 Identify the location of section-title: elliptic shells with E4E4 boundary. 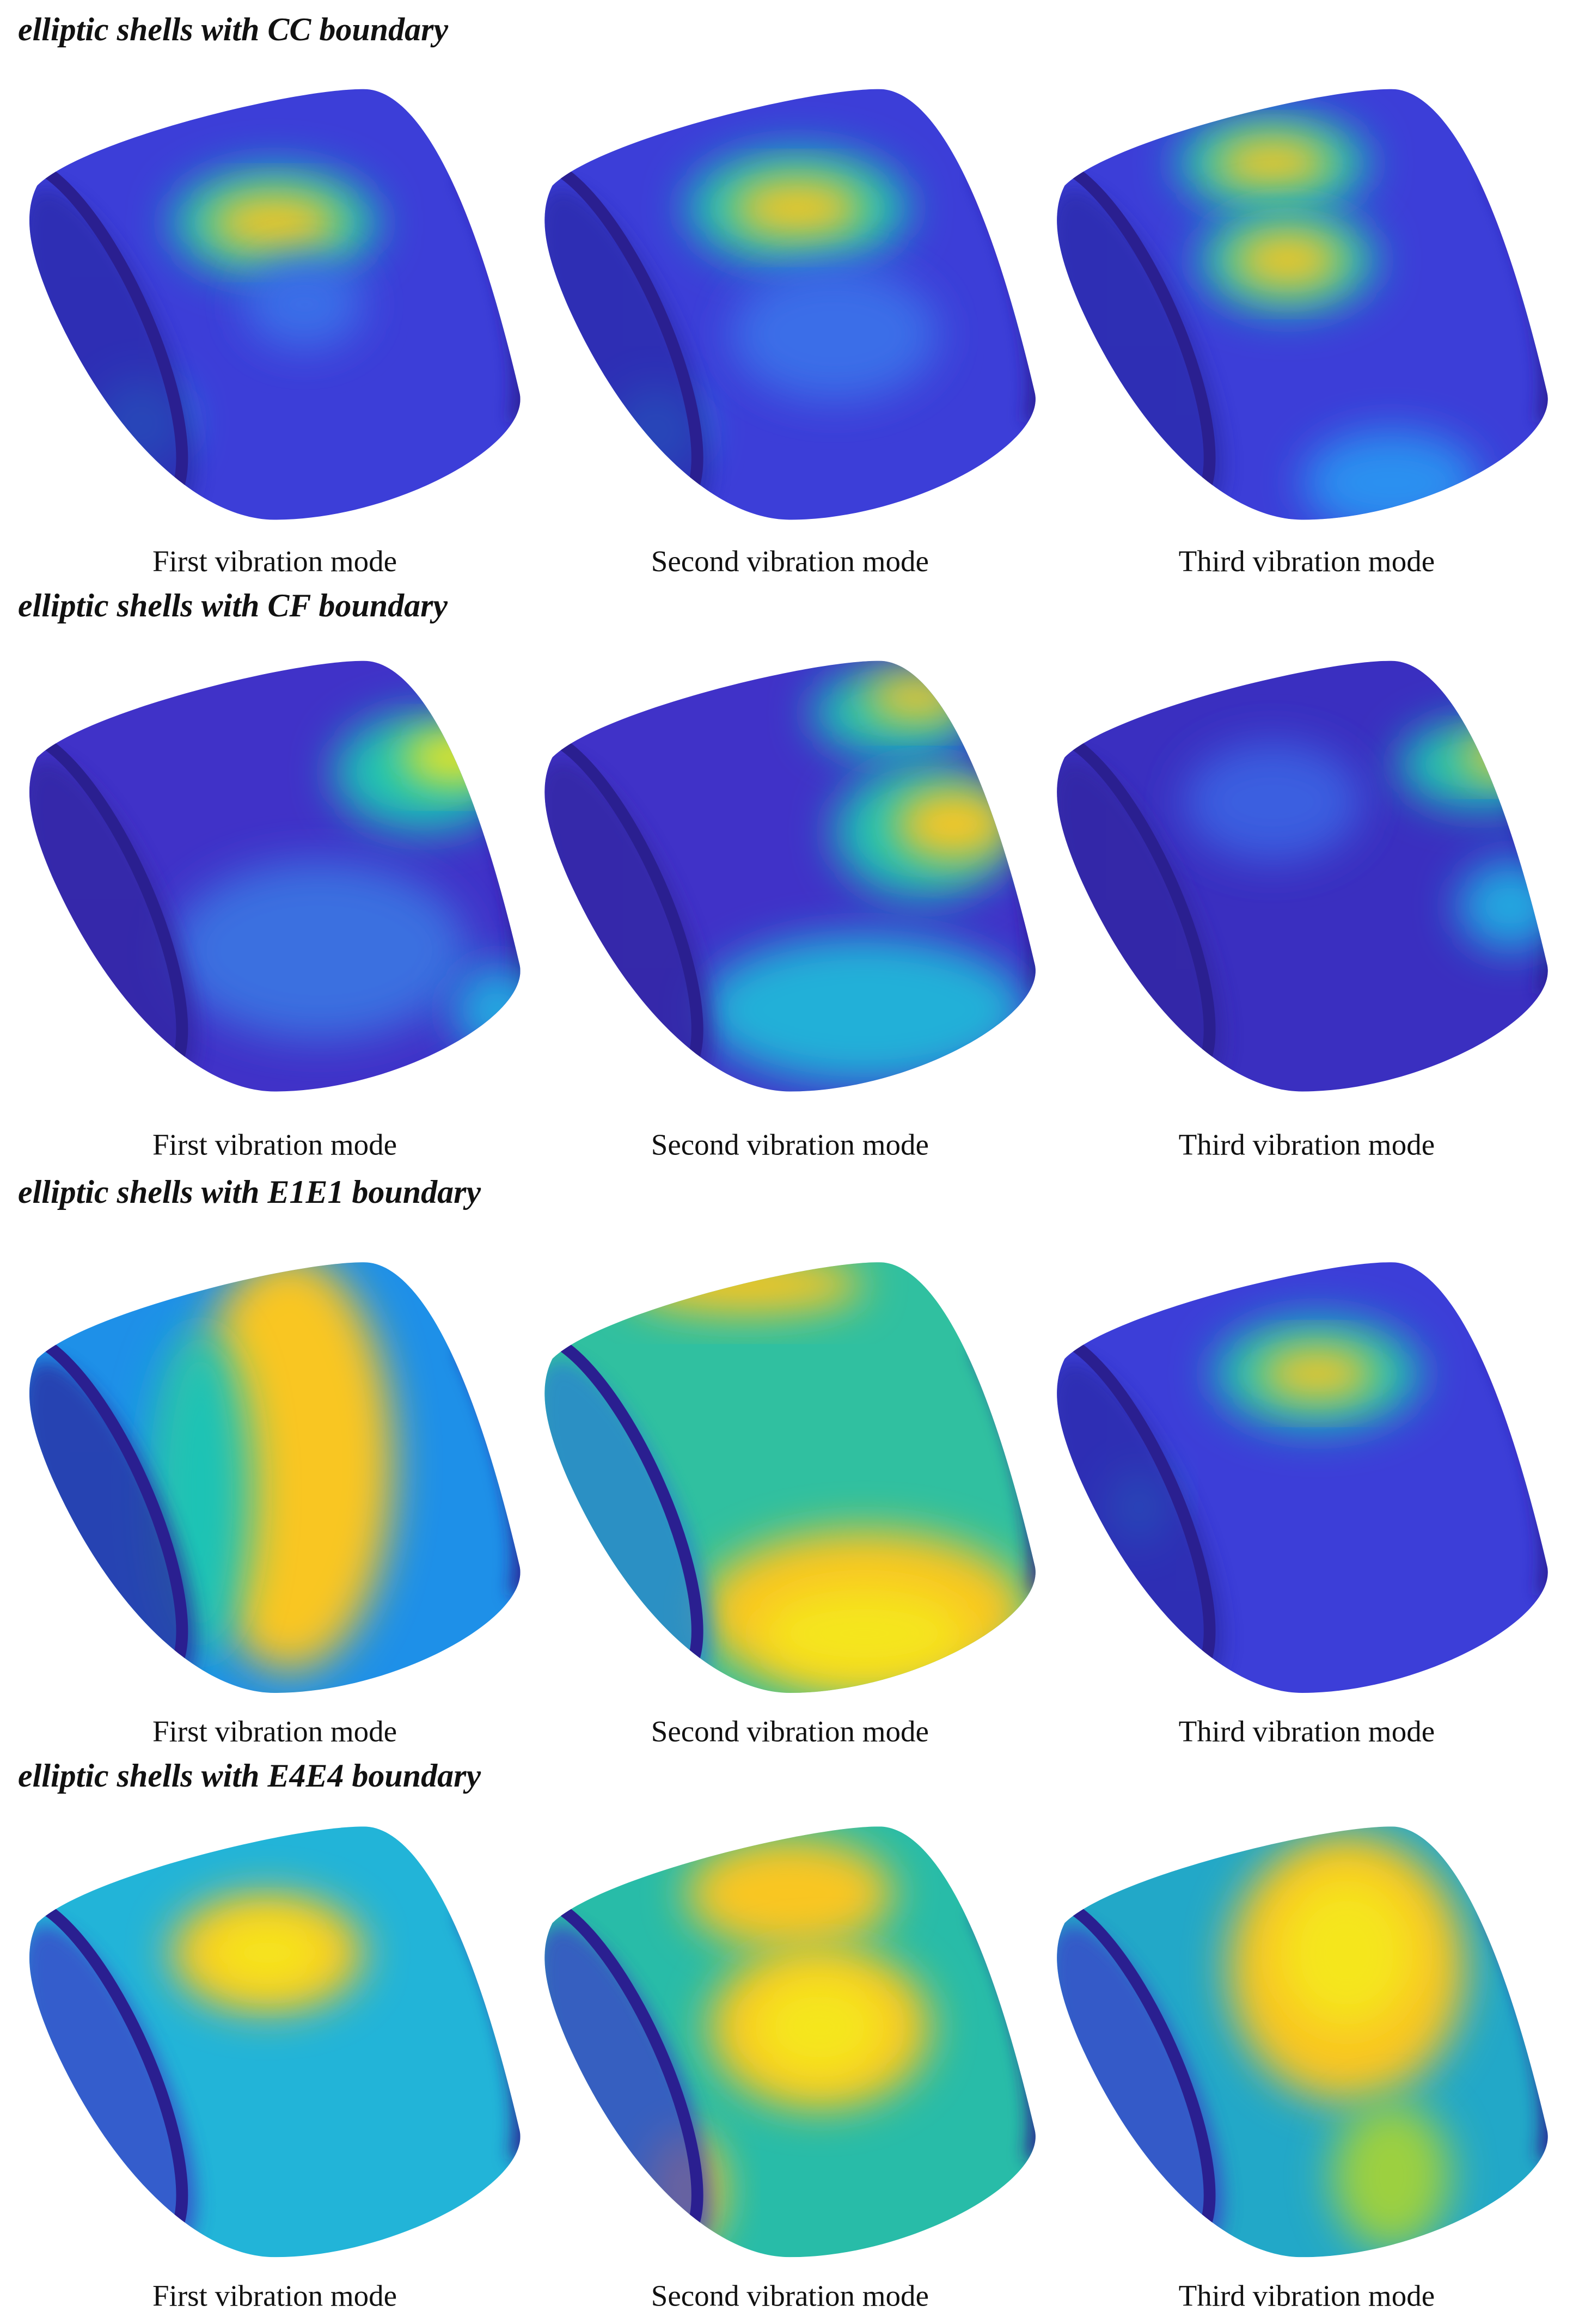
(250, 1776).